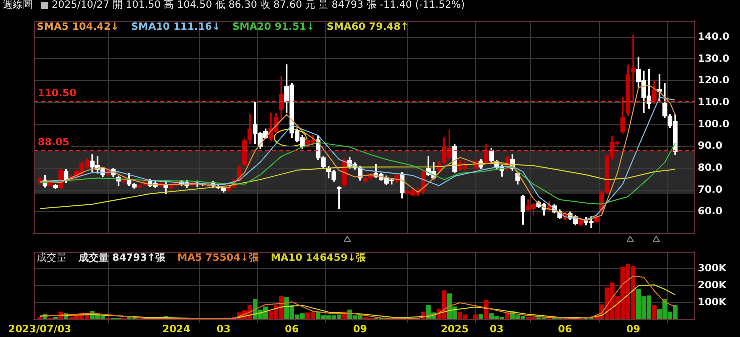 The image size is (740, 337). I want to click on y-tick-label: 130.0, so click(714, 59).